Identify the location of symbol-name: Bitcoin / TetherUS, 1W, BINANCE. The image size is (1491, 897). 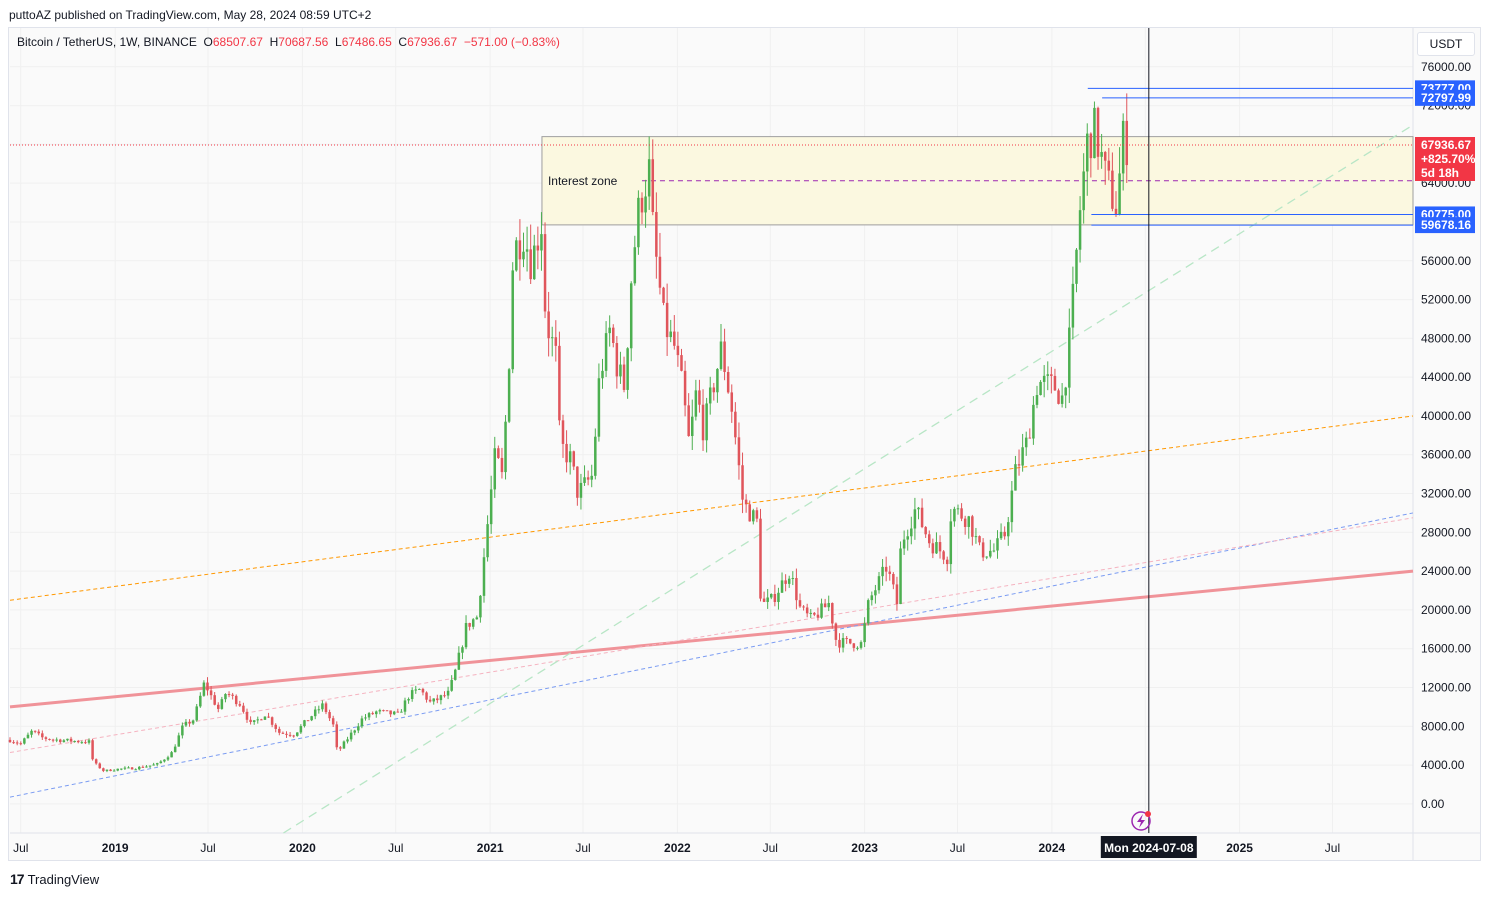
(107, 42).